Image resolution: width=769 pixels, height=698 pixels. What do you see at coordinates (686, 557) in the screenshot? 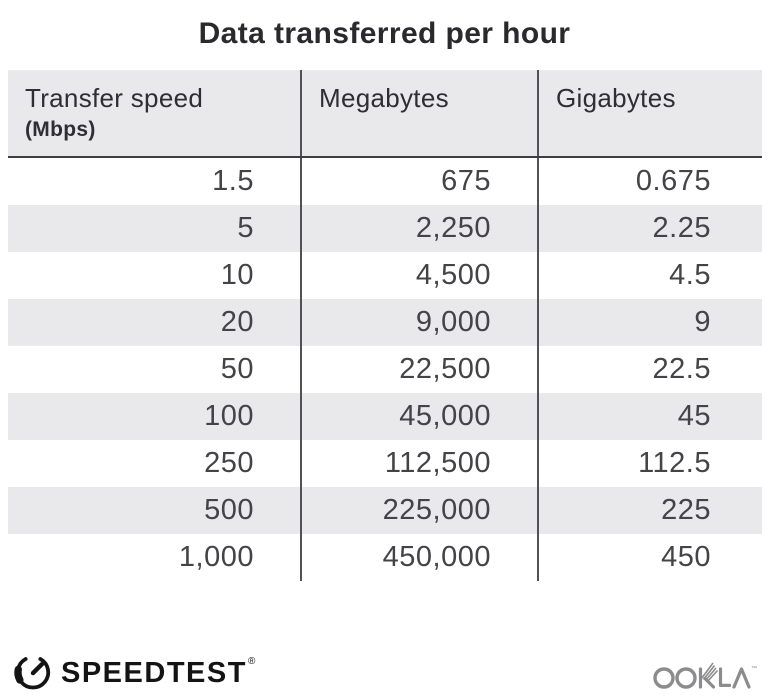
I see `cell-gigabytes: 450` at bounding box center [686, 557].